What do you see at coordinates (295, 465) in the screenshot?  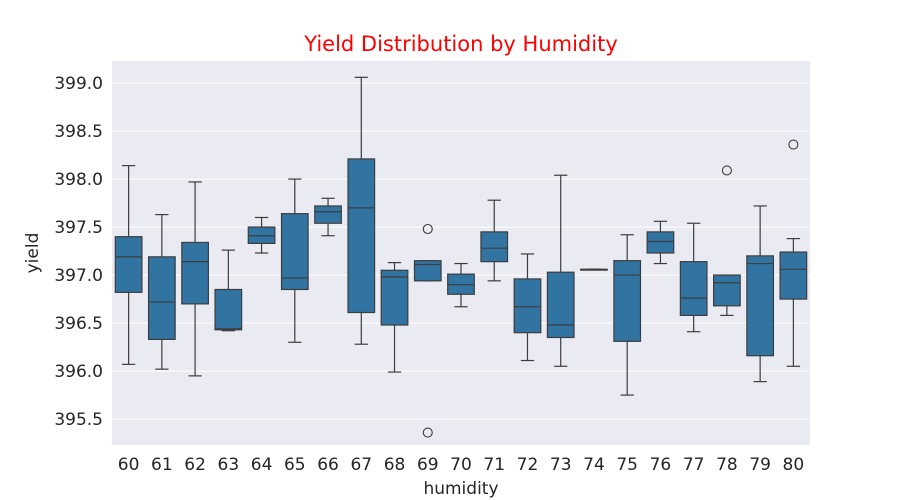 I see `x-tick-label: 65` at bounding box center [295, 465].